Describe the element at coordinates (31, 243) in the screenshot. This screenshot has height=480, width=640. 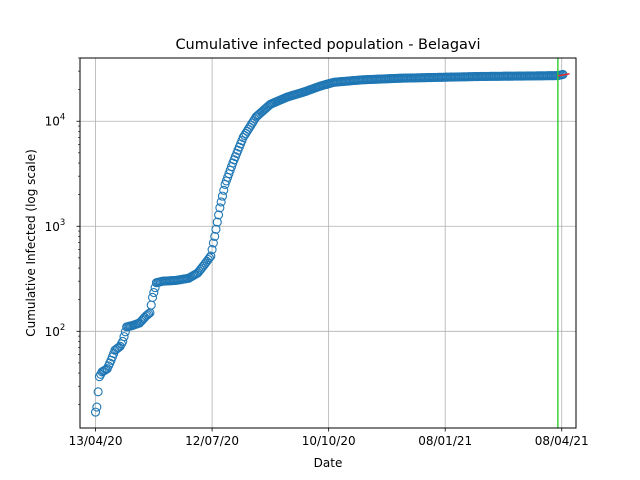
I see `y-axis-label: Cumulative Infected (log scale)` at that location.